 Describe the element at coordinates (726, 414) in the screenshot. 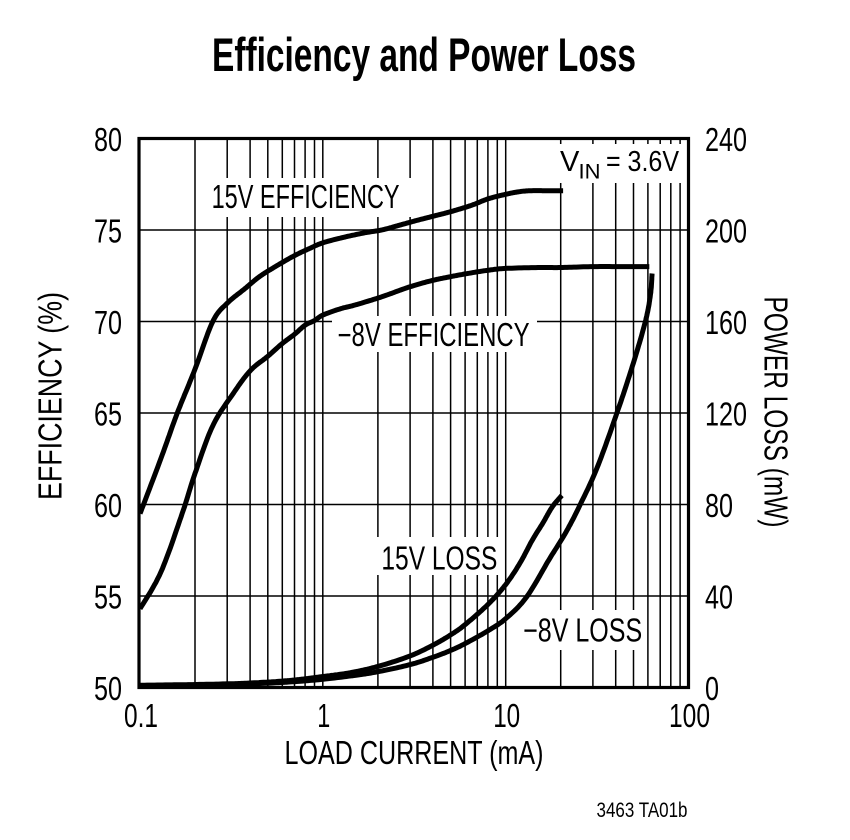

I see `svg-text: 120` at that location.